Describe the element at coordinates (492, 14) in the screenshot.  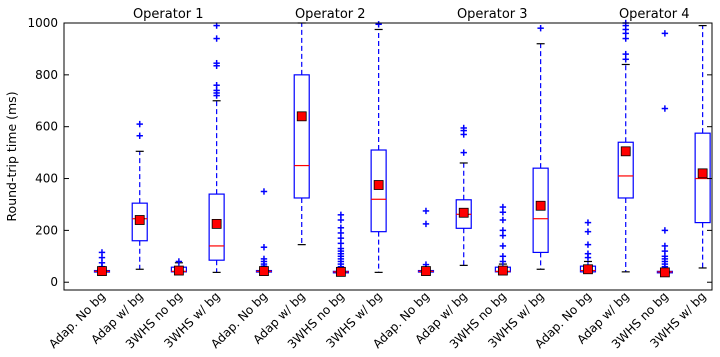
I see `panel-title: Operator 3` at that location.